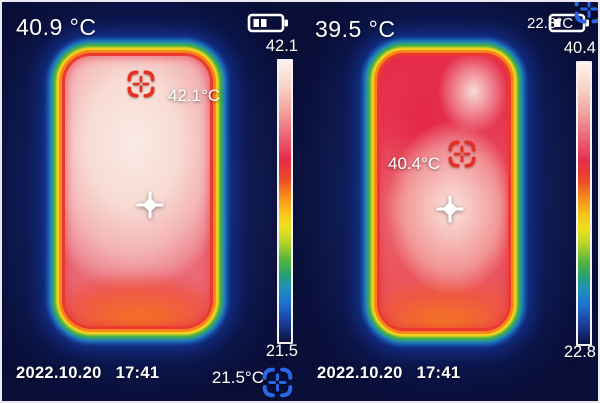 The width and height of the screenshot is (600, 403). I want to click on max-temp-reading: 39.5 °C, so click(355, 29).